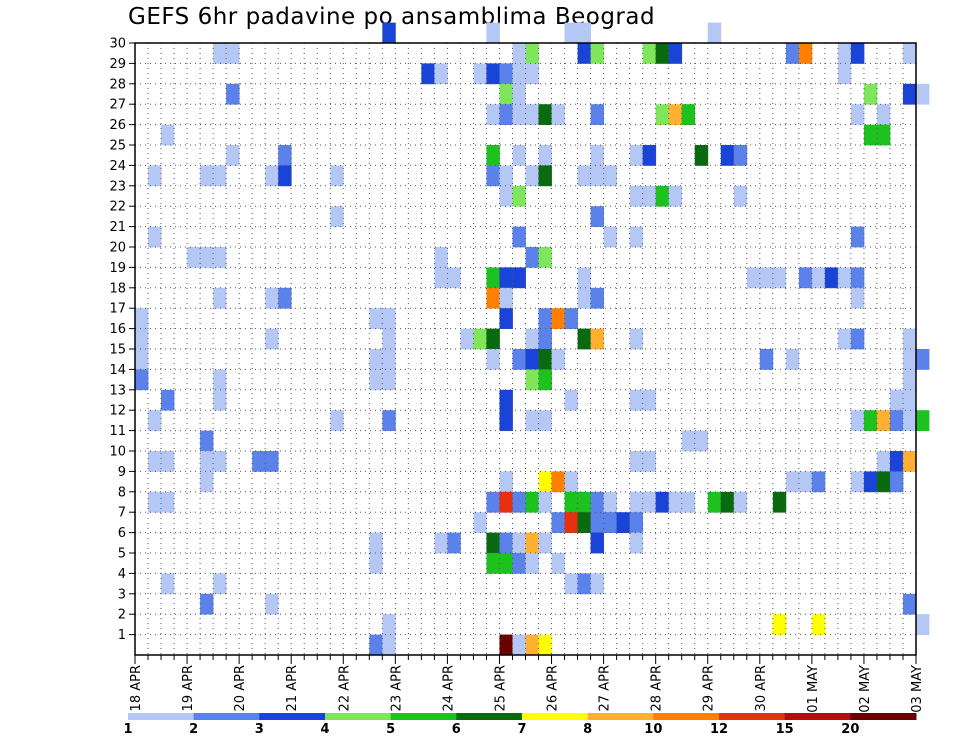 Image resolution: width=960 pixels, height=742 pixels. I want to click on x-tick-label: 18 APR, so click(136, 688).